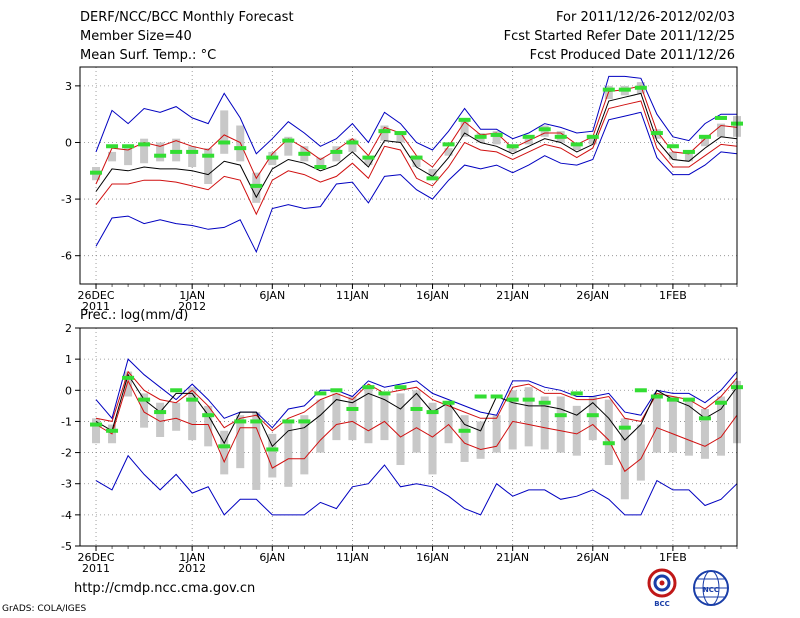  What do you see at coordinates (352, 295) in the screenshot?
I see `temp-xtick-label: 11JAN` at bounding box center [352, 295].